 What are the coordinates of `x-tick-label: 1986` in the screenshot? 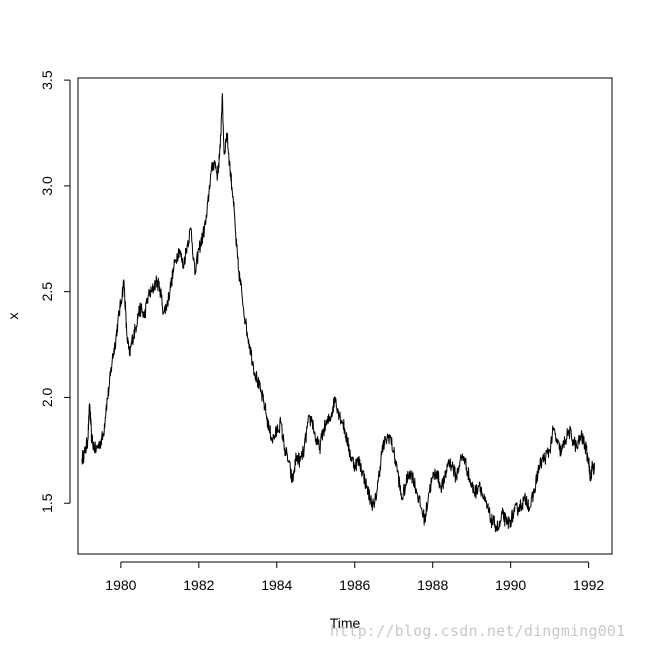 It's located at (354, 585).